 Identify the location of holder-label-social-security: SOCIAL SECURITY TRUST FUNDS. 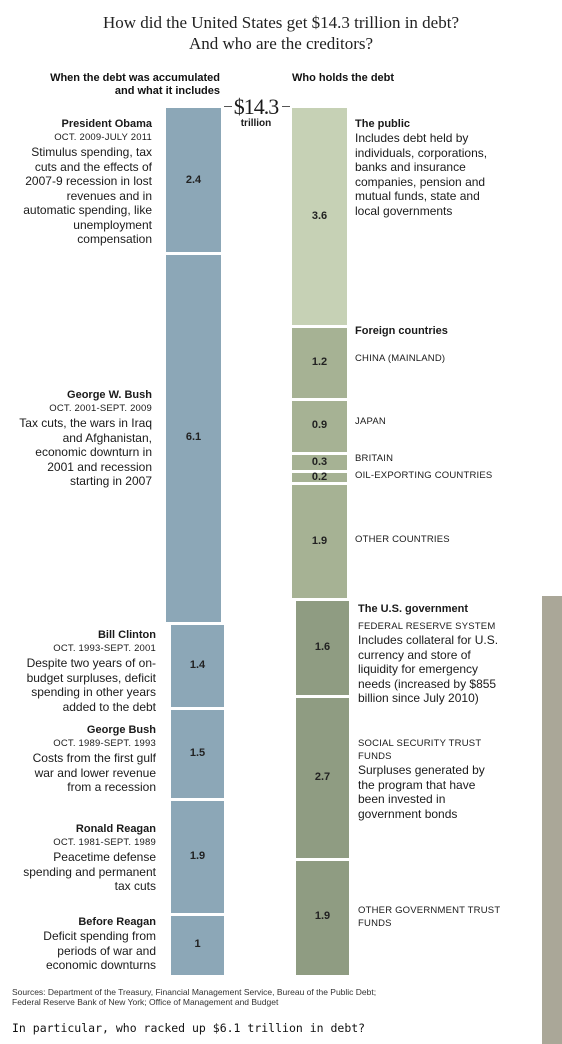
(420, 750).